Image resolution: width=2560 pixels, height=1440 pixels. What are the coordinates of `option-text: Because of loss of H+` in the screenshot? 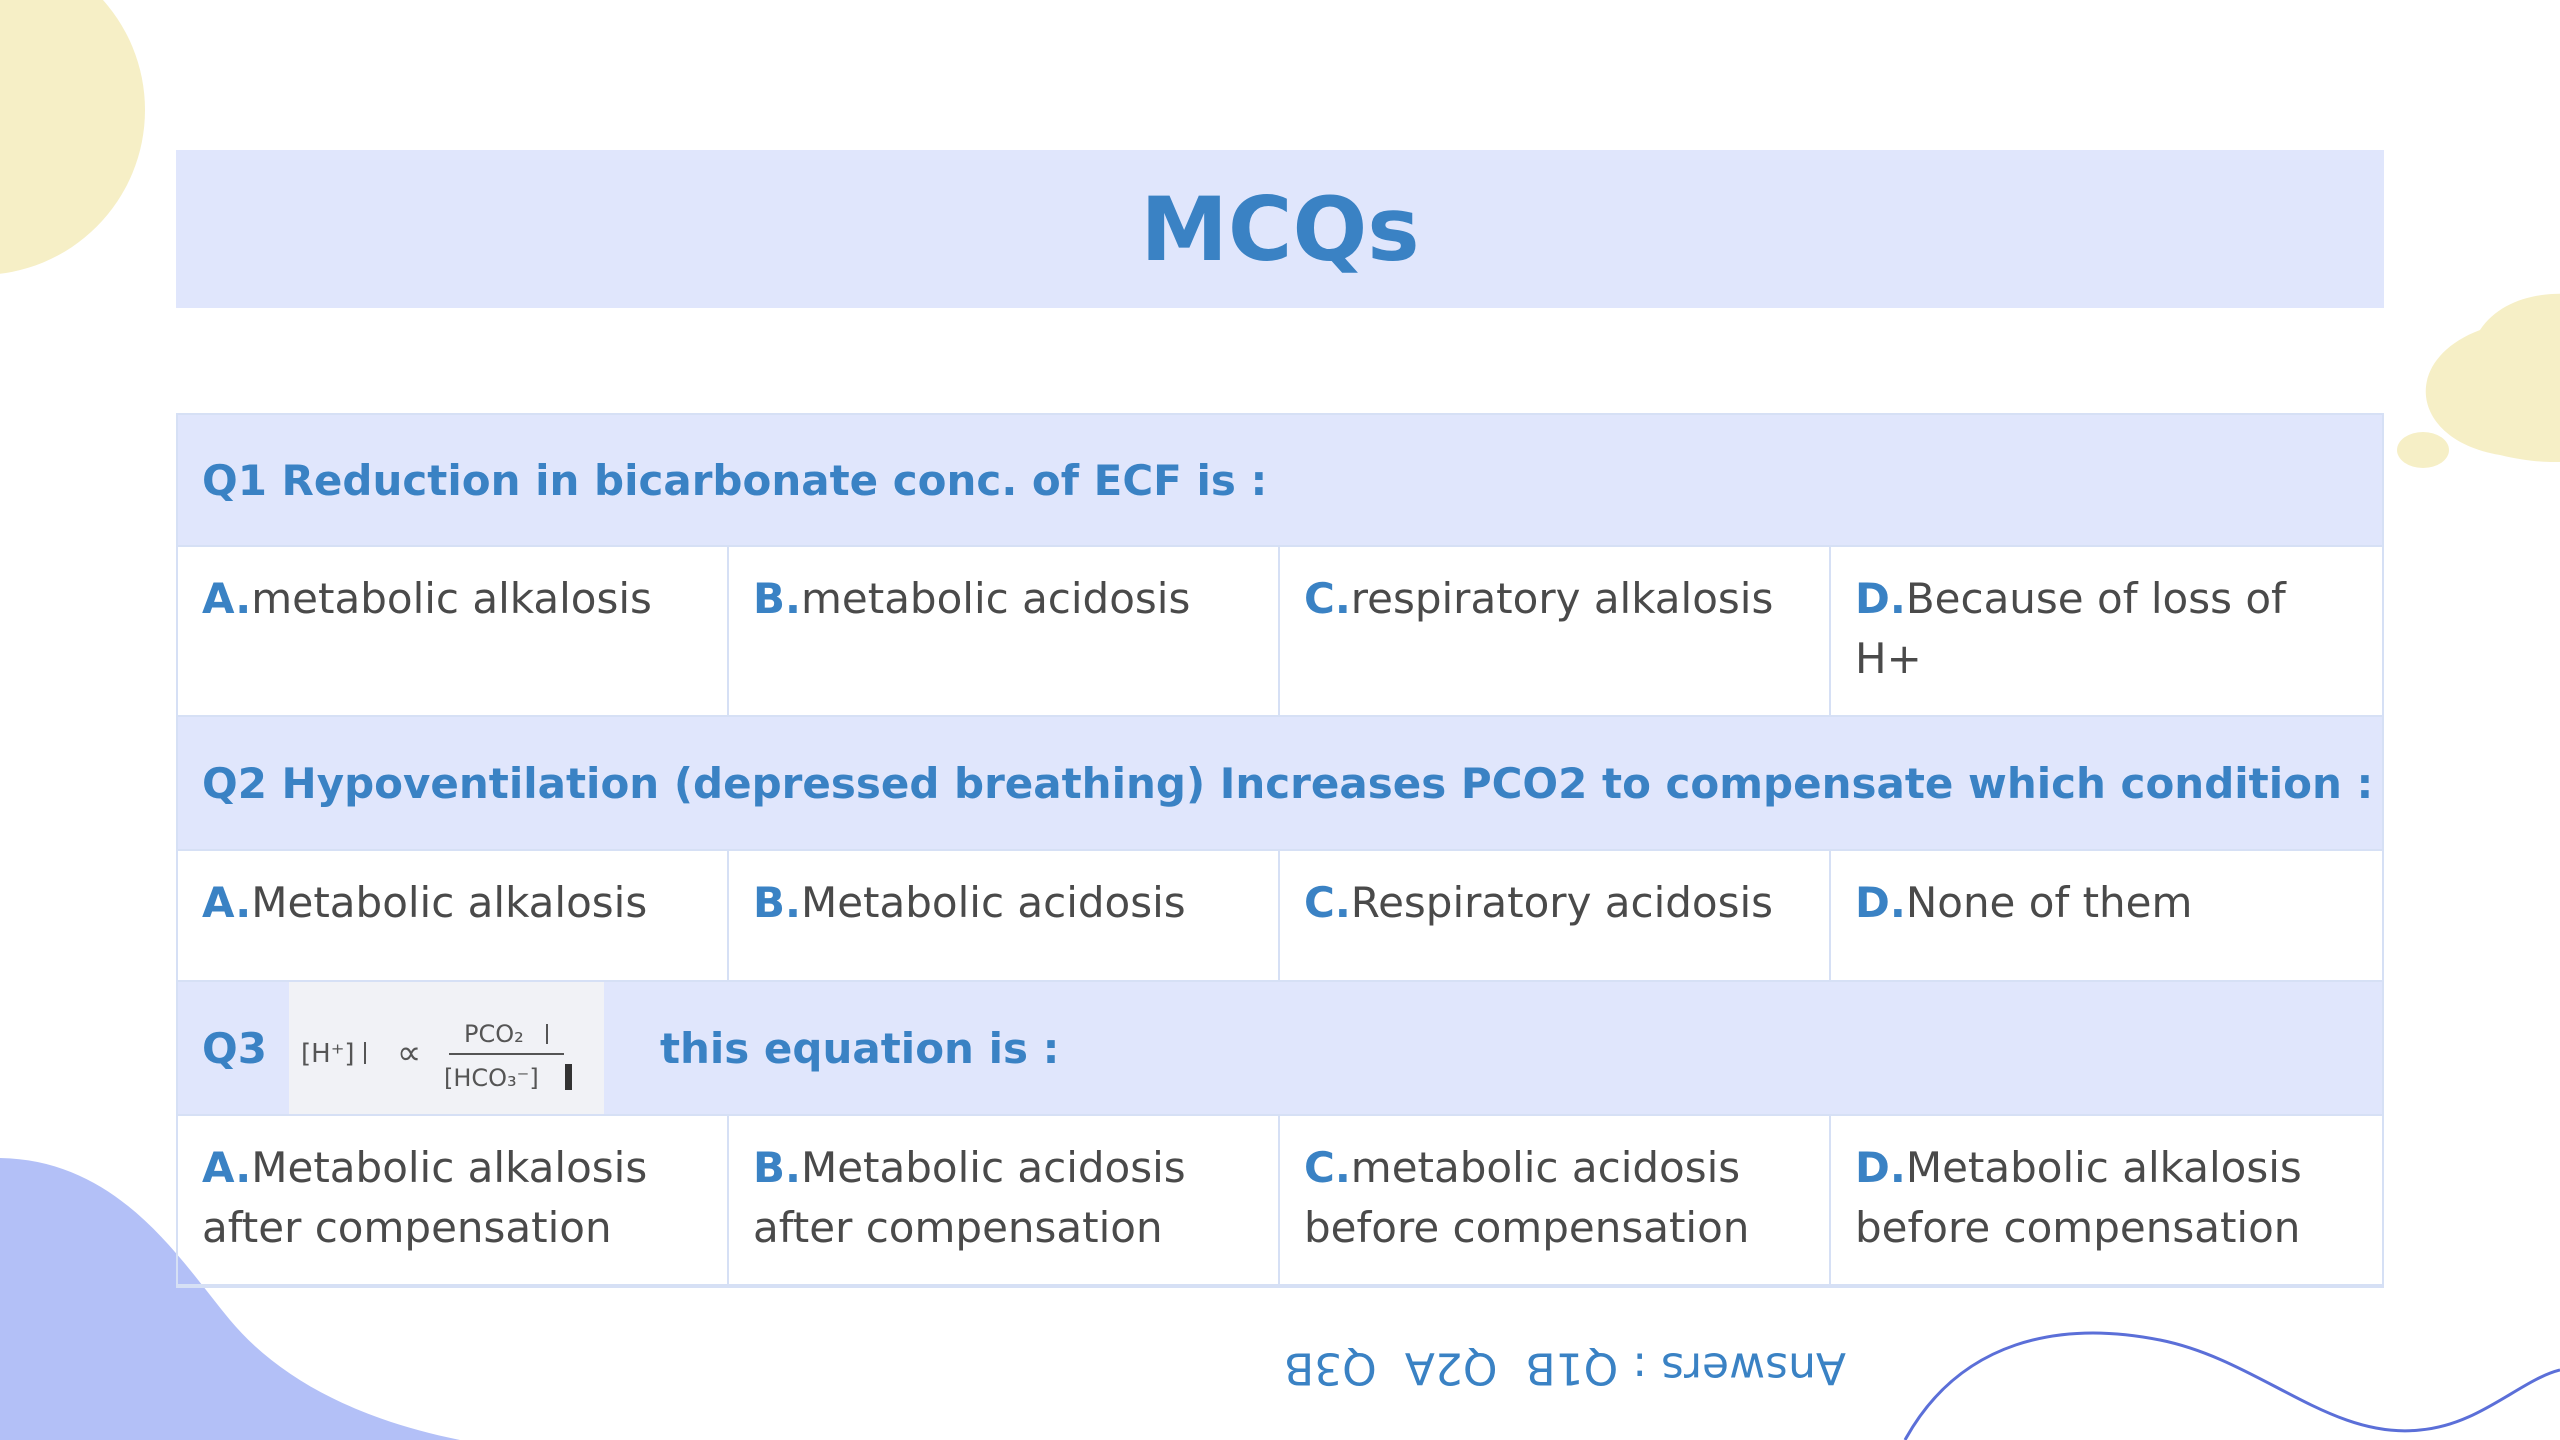 It's located at (2070, 628).